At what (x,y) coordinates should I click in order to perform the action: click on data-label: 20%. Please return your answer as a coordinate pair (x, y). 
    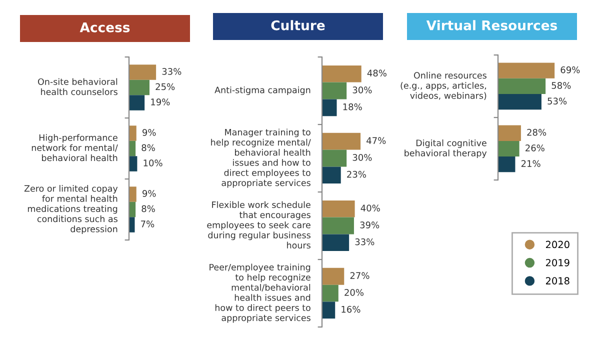
    Looking at the image, I should click on (354, 292).